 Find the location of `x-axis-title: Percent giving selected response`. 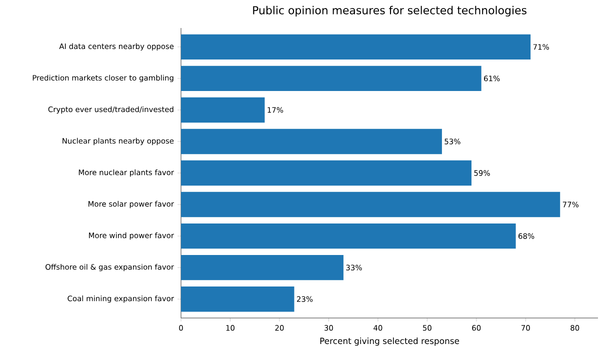

x-axis-title: Percent giving selected response is located at coordinates (390, 342).